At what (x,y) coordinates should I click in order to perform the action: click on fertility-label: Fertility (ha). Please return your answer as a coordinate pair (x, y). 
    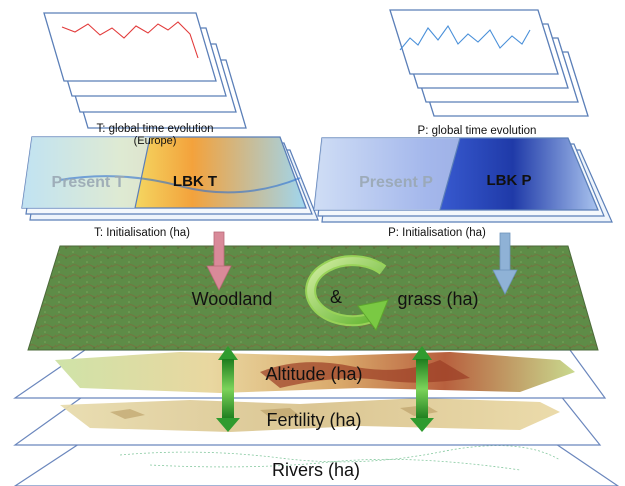
    Looking at the image, I should click on (313, 420).